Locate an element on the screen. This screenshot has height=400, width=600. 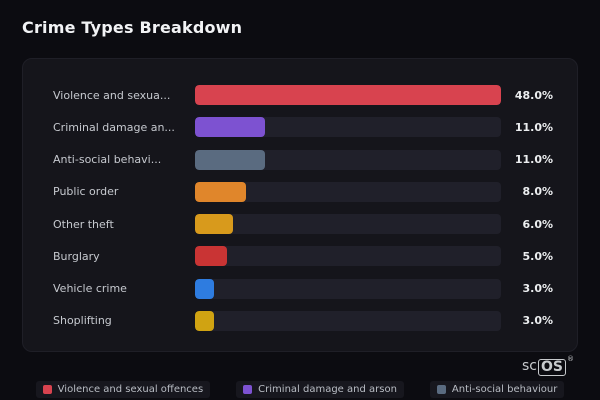
legend-item: Criminal damage and arson is located at coordinates (320, 389).